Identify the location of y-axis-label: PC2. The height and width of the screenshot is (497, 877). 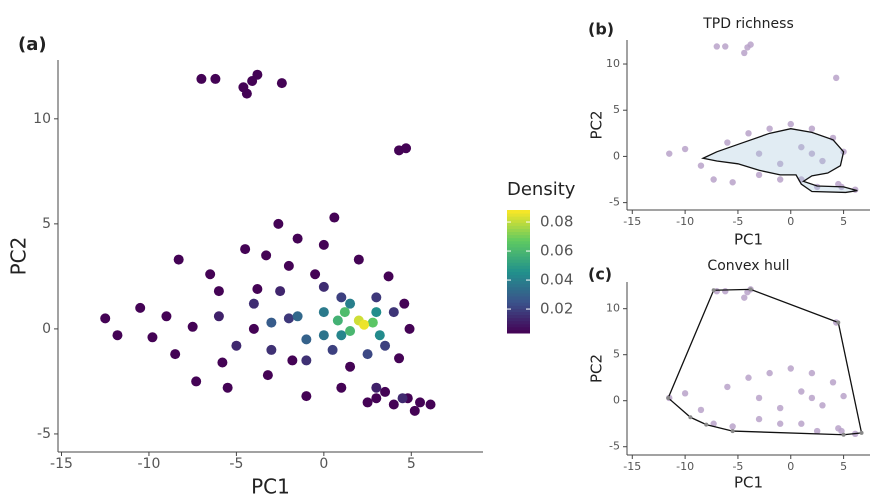
(597, 368).